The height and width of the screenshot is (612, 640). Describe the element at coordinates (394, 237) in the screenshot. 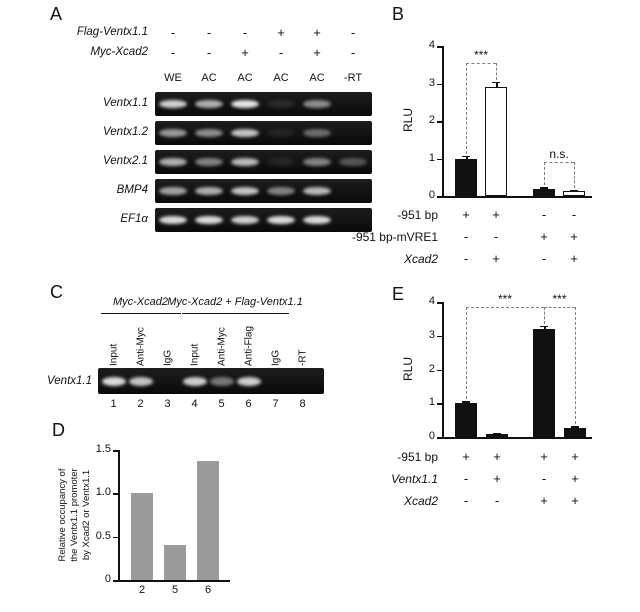

I see `condition-row-label: -951 bp-mVRE1` at that location.